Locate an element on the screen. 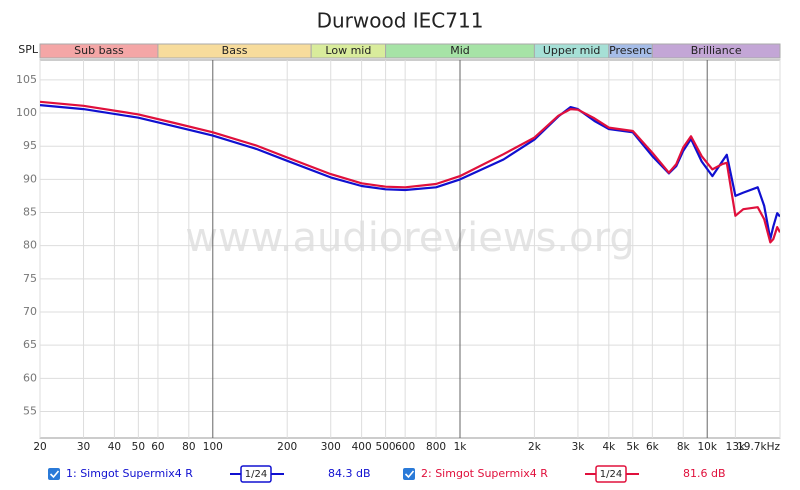  x-tick-label: 400 is located at coordinates (362, 447).